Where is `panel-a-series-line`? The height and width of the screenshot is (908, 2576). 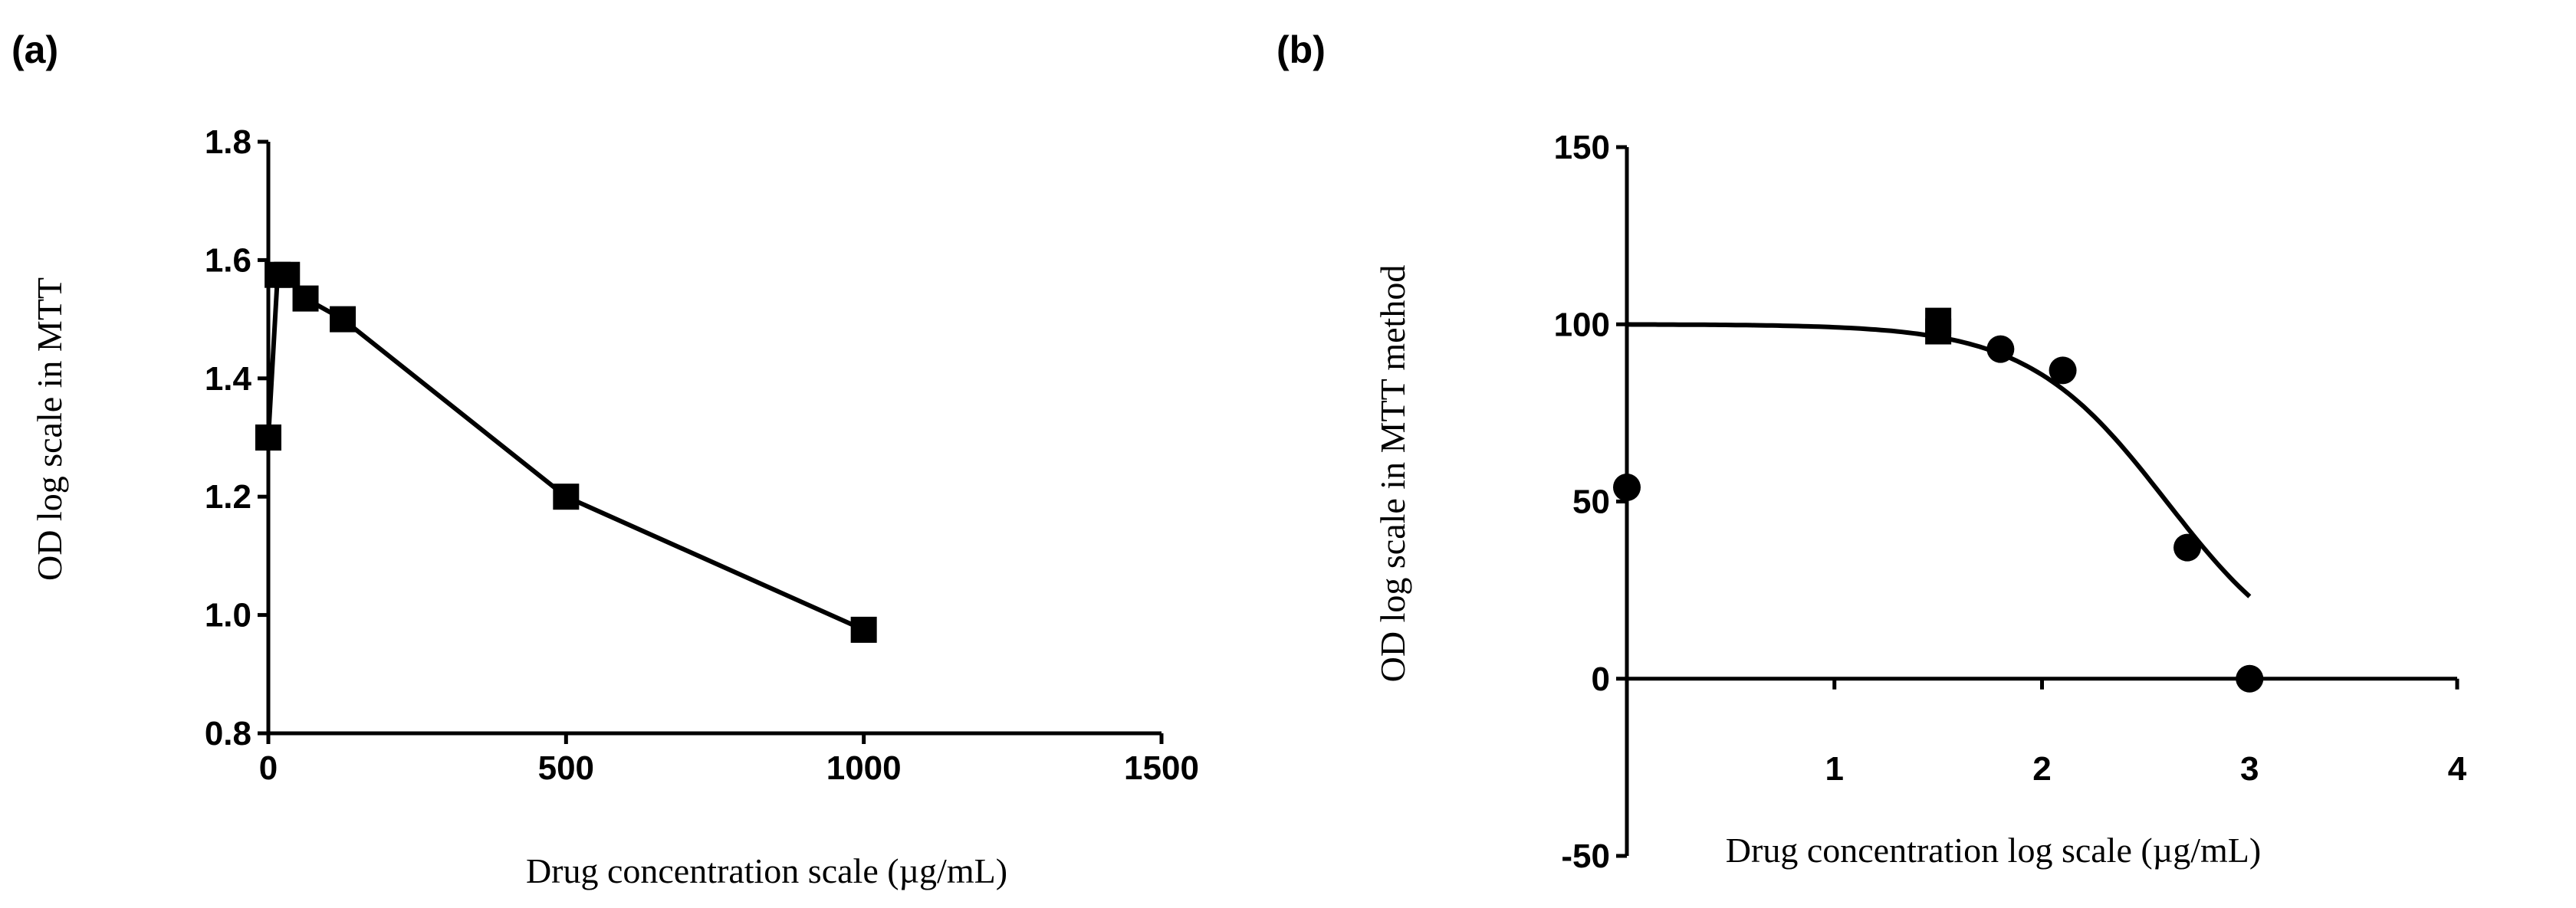
panel-a-series-line is located at coordinates (565, 452).